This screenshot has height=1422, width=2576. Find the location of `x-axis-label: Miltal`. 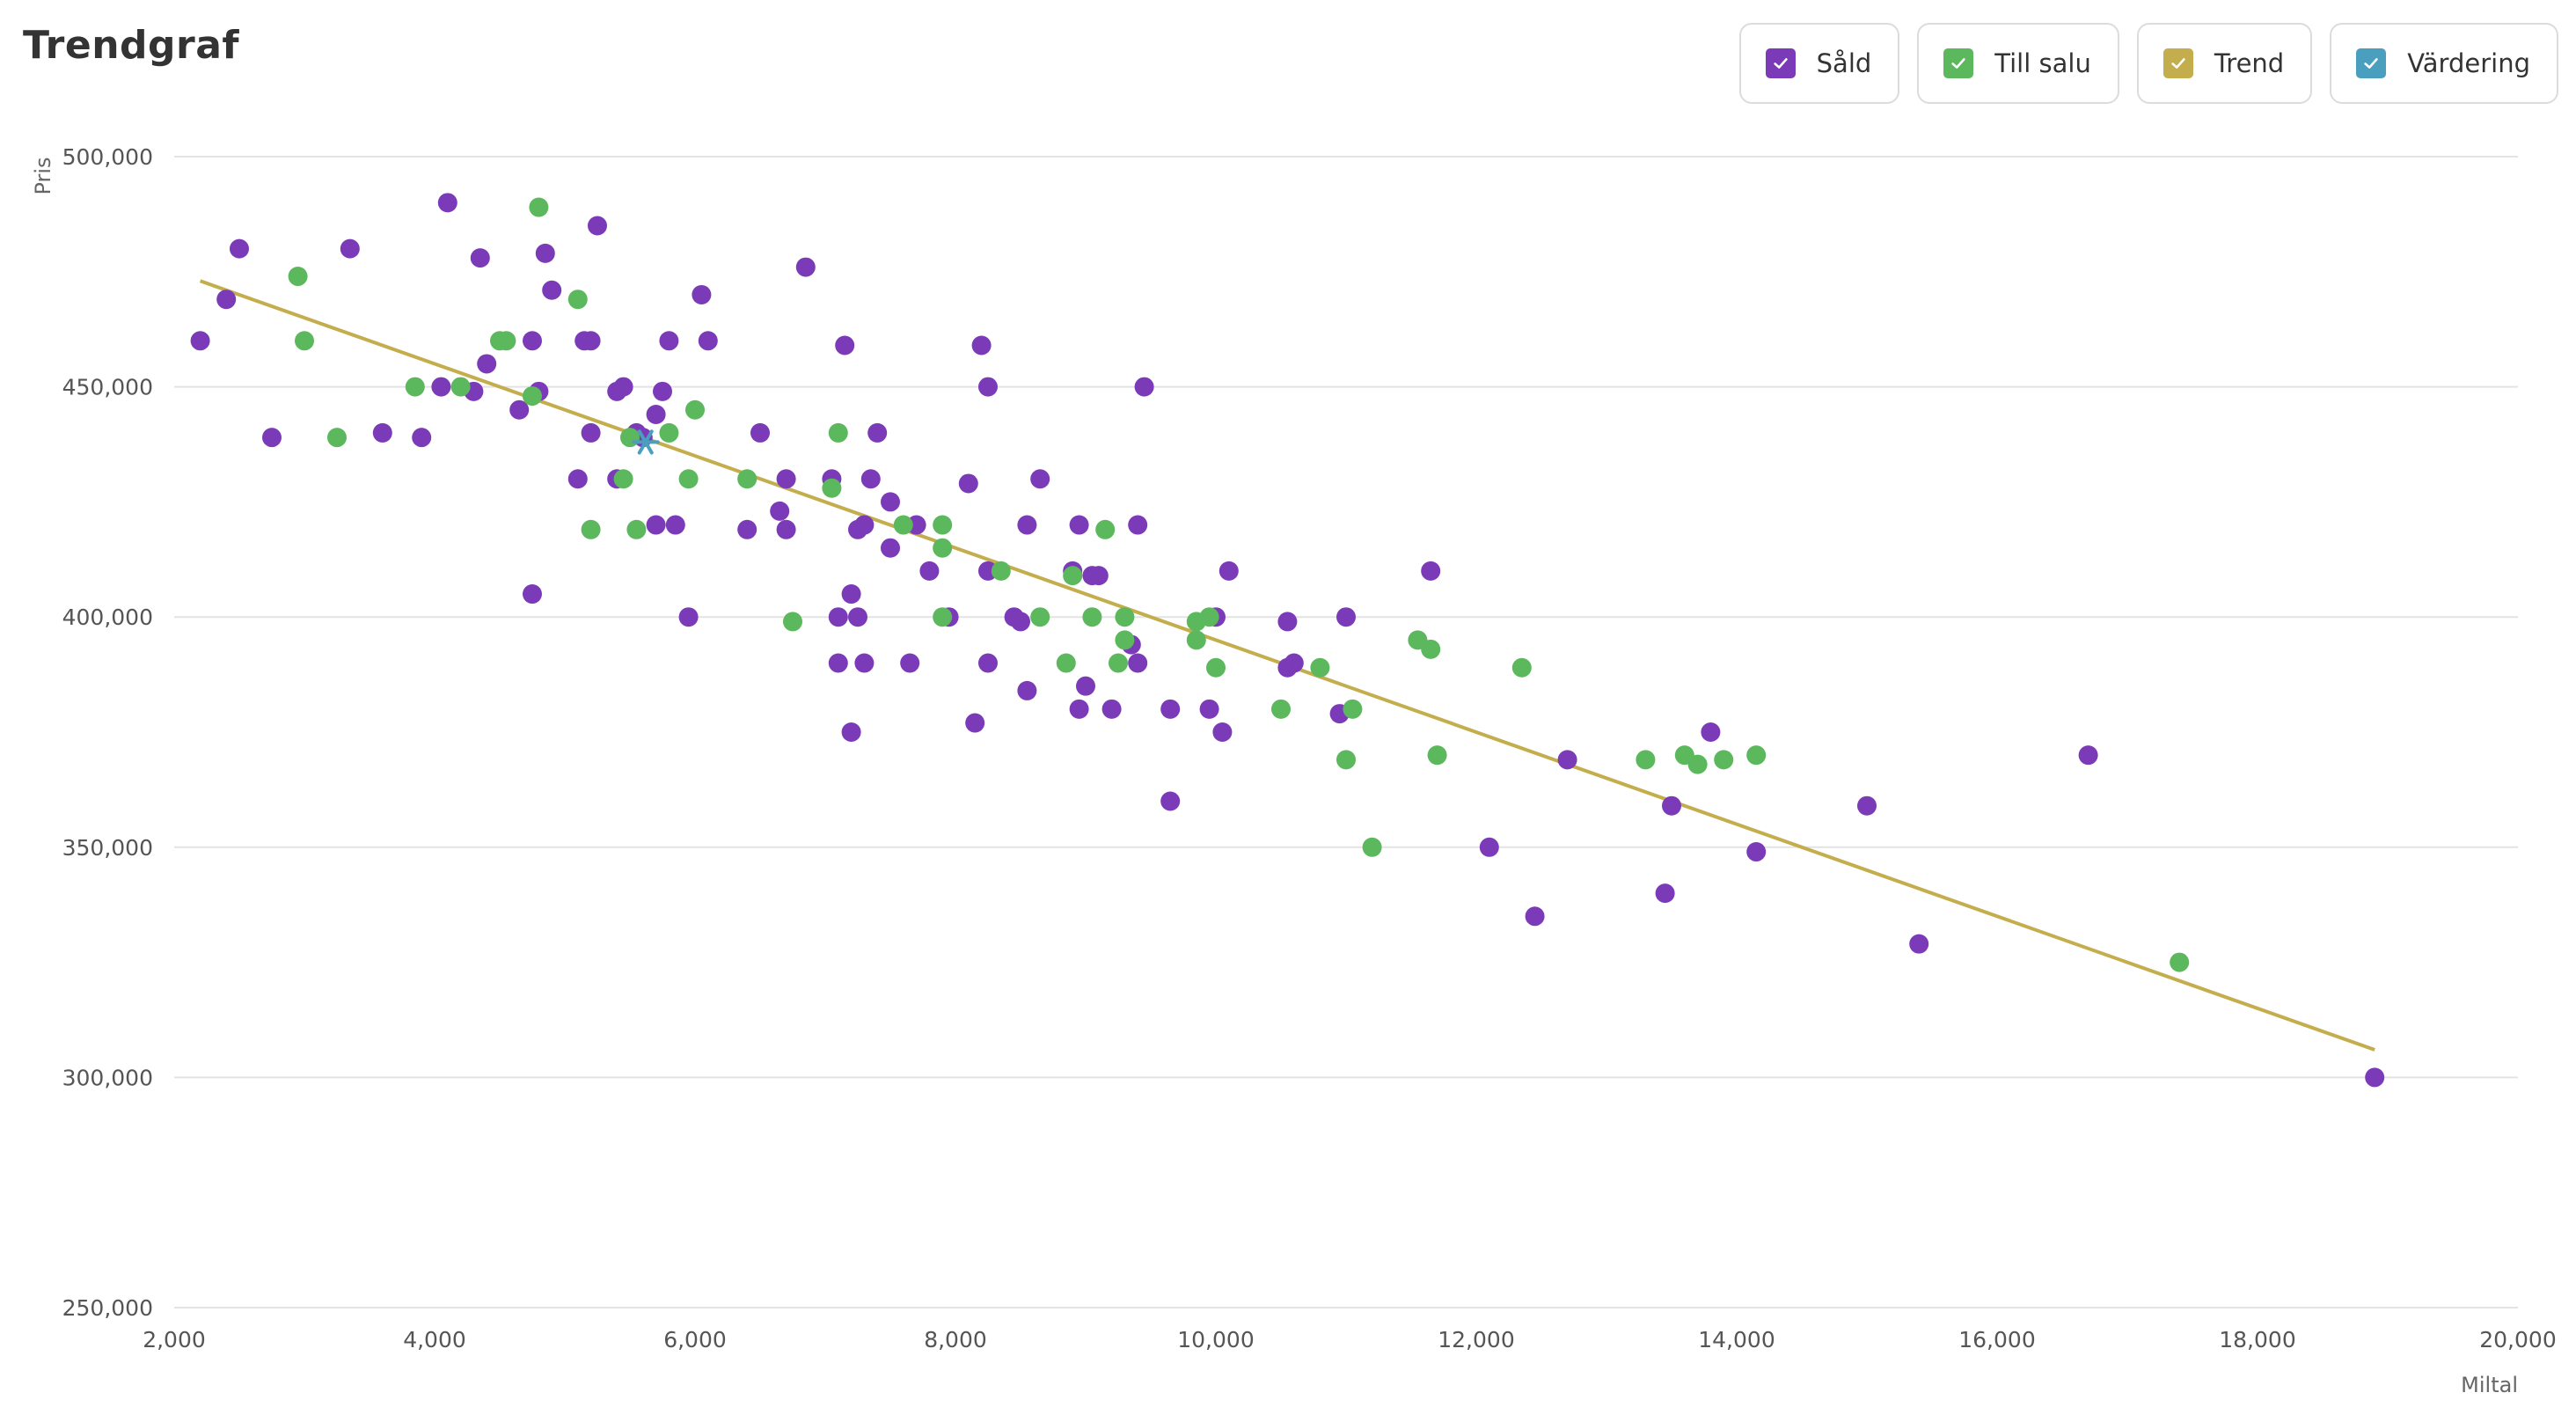

x-axis-label: Miltal is located at coordinates (2489, 1385).